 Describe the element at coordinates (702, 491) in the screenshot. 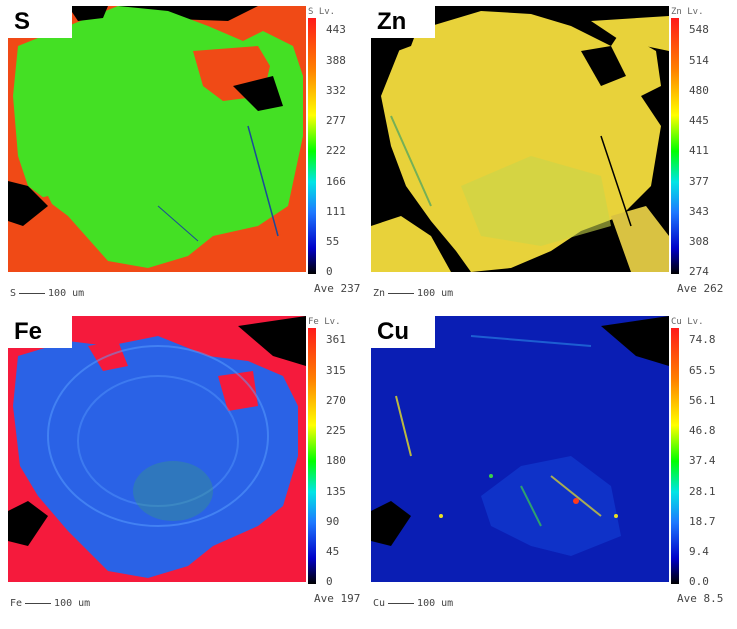

I see `colorbar-tick: 28.1` at that location.